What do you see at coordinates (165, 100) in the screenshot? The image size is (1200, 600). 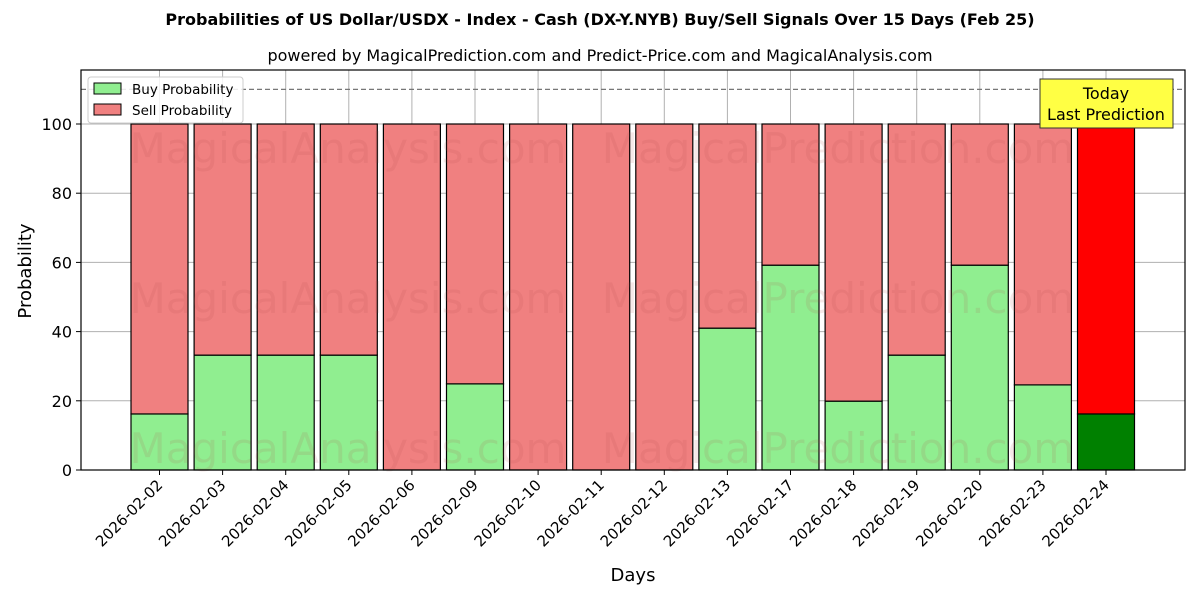 I see `legend-box` at bounding box center [165, 100].